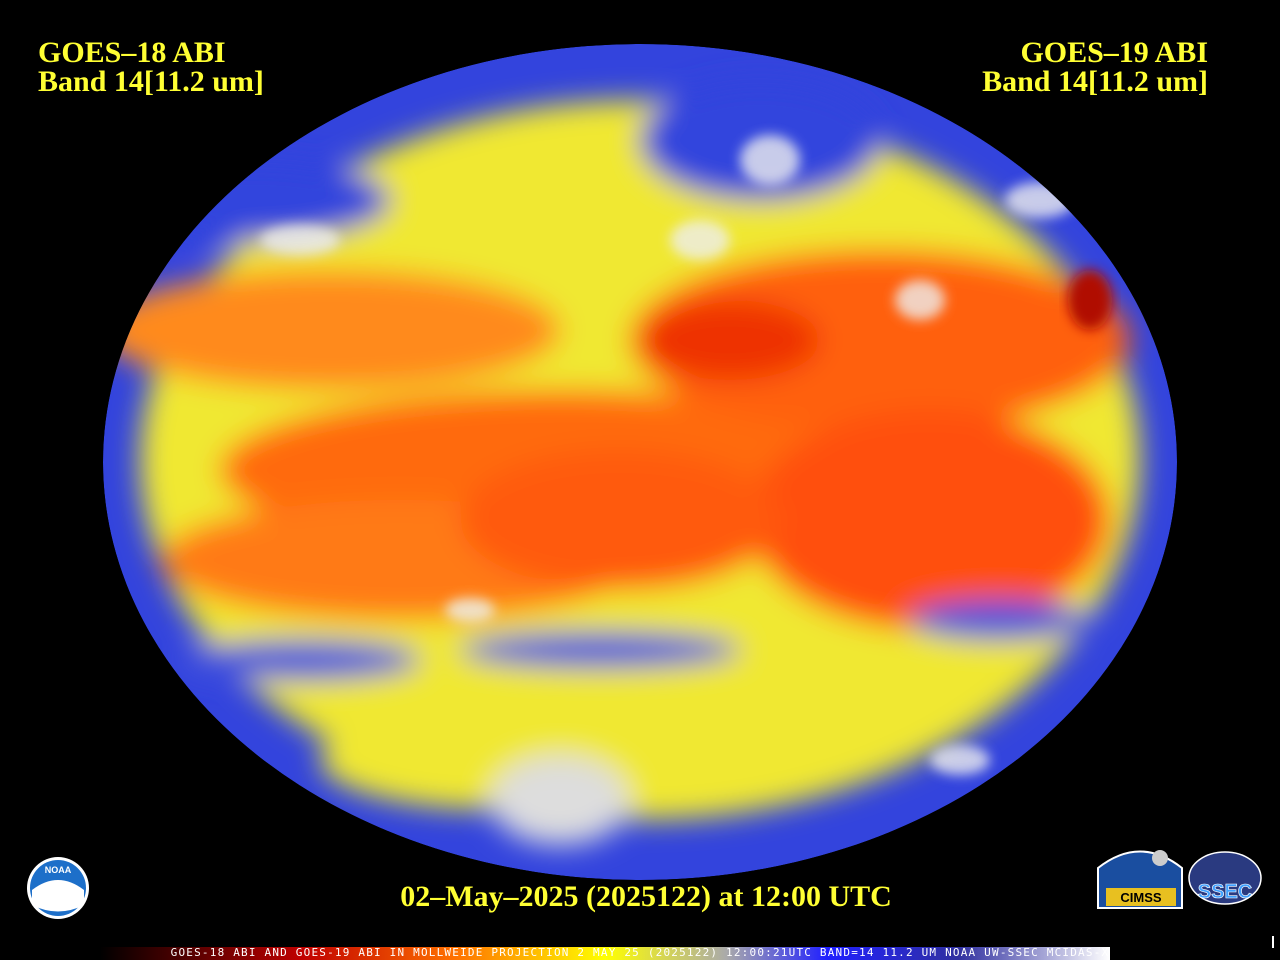  I want to click on noaa-text: NOAA, so click(58, 870).